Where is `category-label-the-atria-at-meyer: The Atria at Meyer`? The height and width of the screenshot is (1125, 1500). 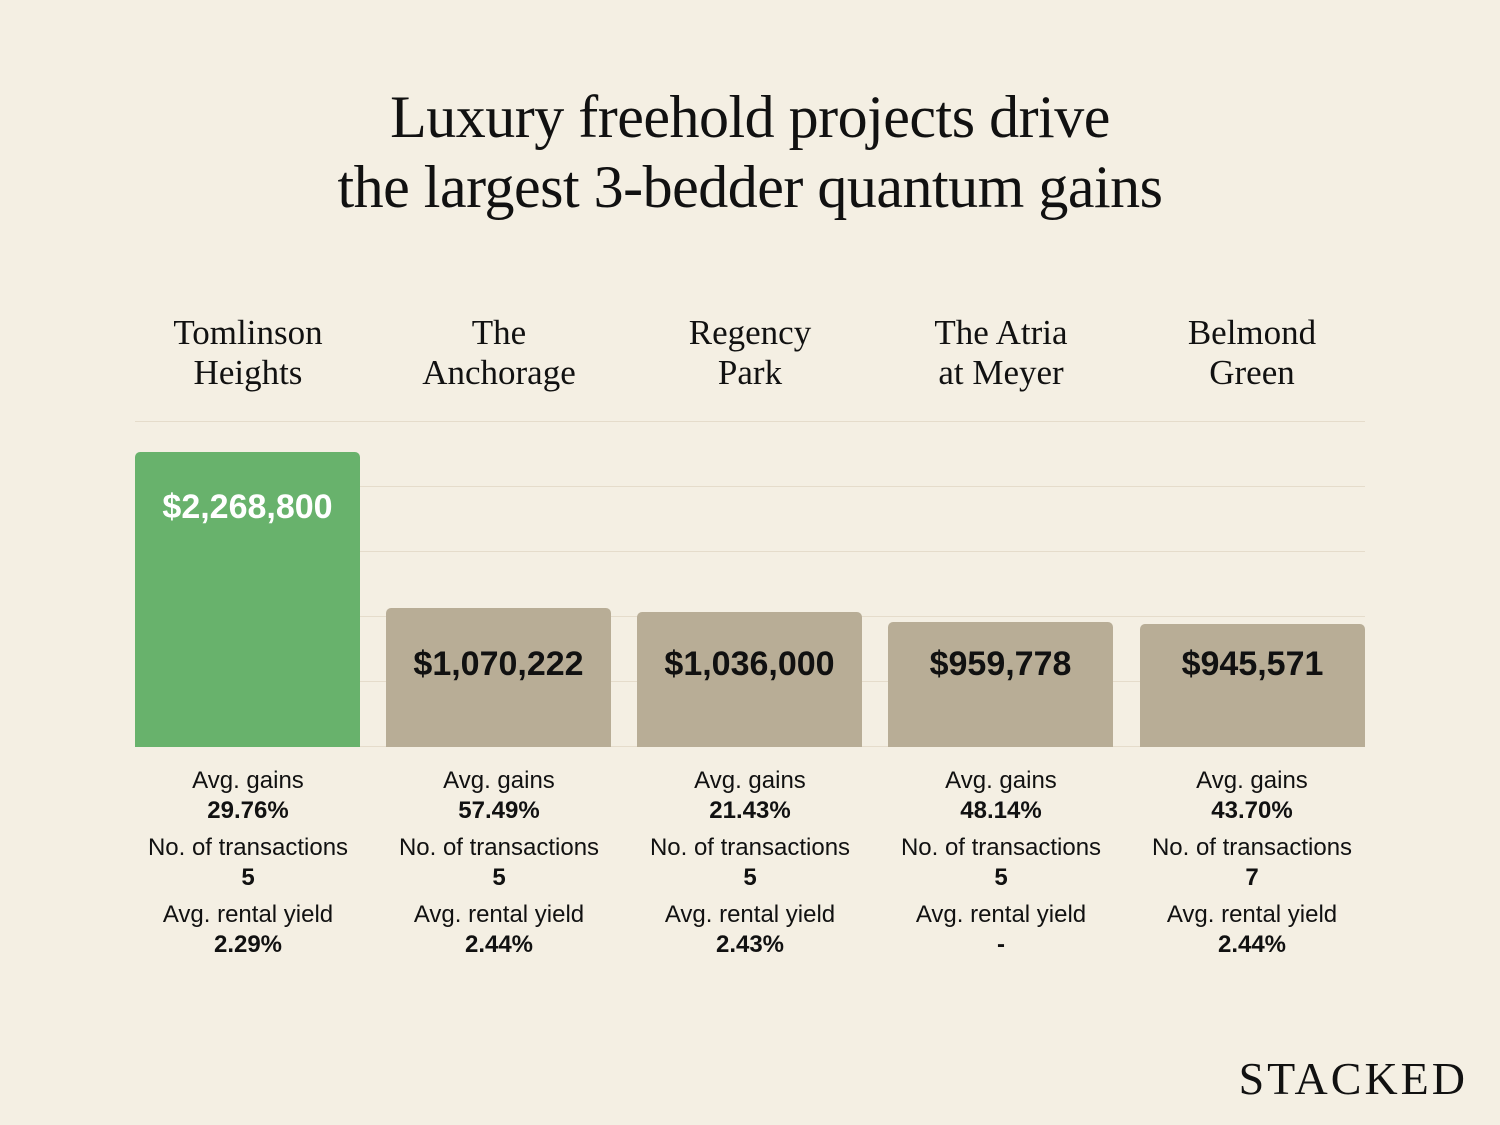
category-label-the-atria-at-meyer: The Atria at Meyer is located at coordinates (1001, 353).